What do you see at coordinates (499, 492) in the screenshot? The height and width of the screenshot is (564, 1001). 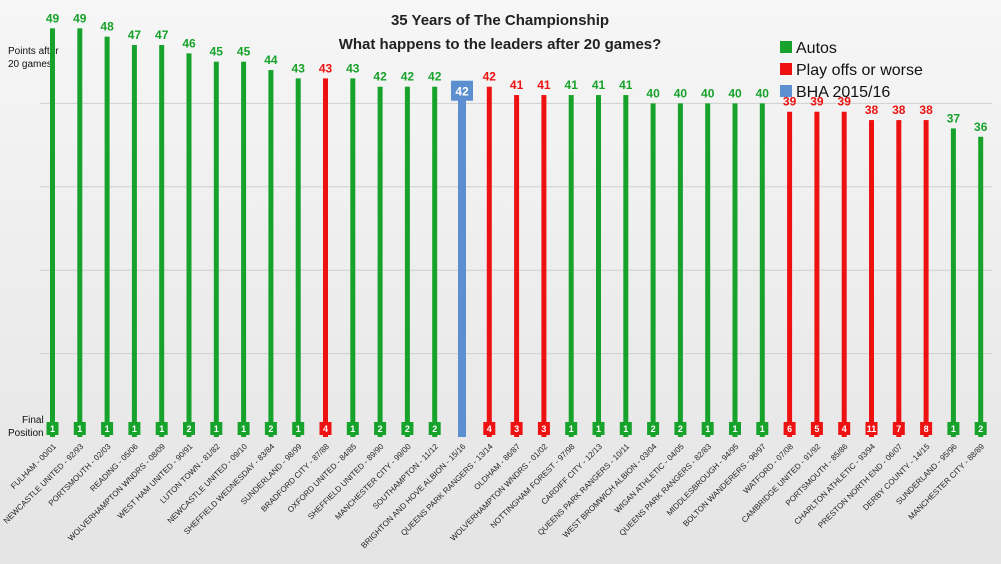 I see `x-tick-label: WOLVERHAMPTON WNDRS - 01/02` at bounding box center [499, 492].